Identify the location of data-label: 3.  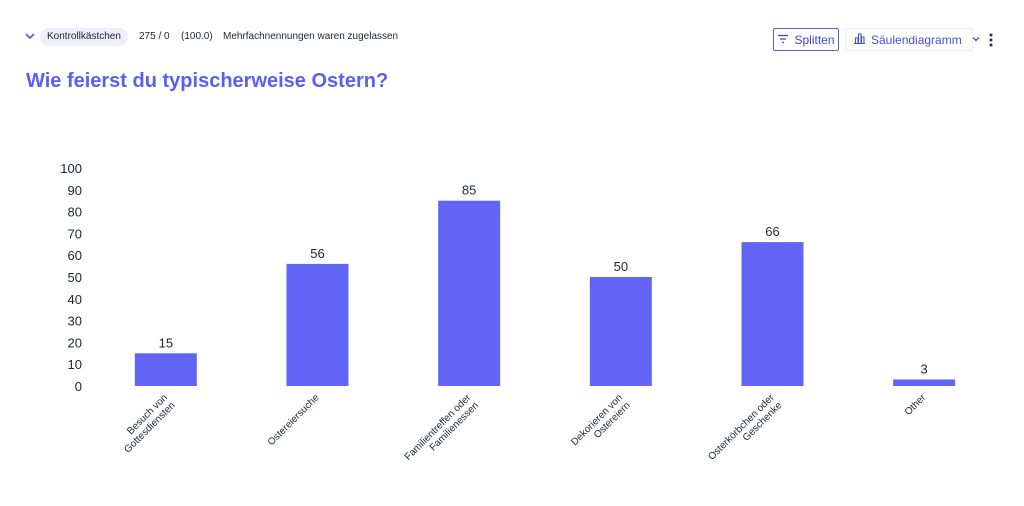
(924, 368).